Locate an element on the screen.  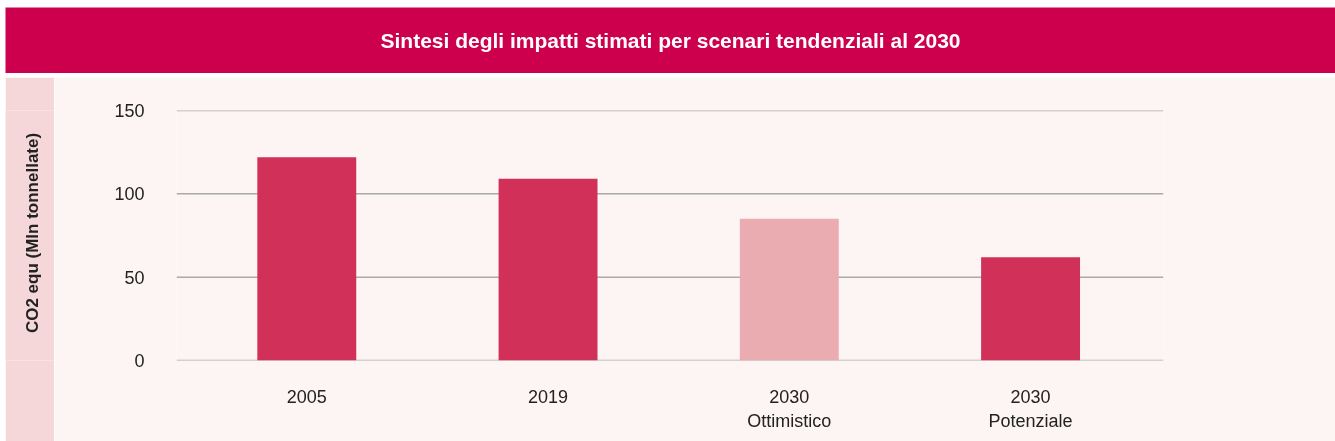
y-axis-title: CO2 equ (Mln tonnellate) is located at coordinates (32, 233).